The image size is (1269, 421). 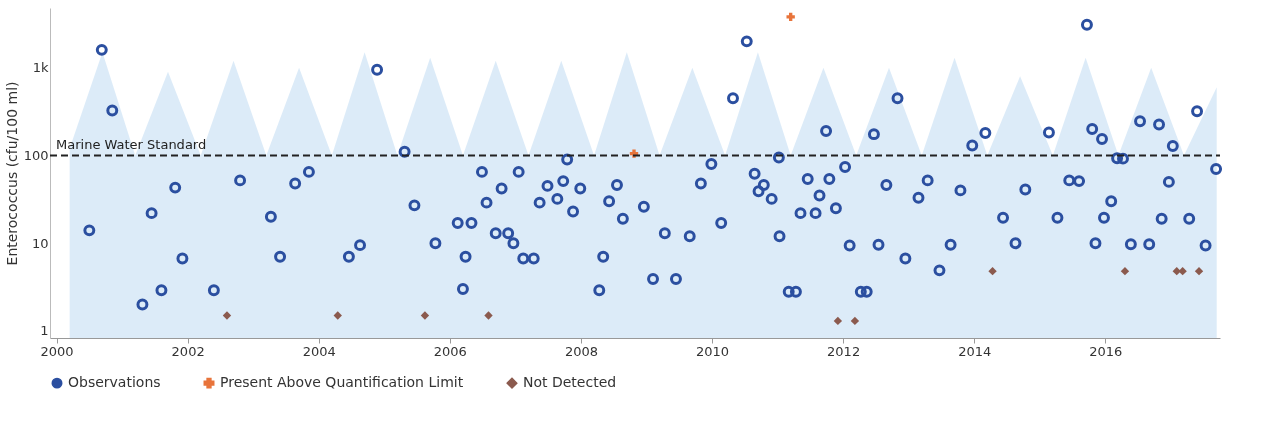 I want to click on x-tick-label: 2006, so click(x=450, y=351).